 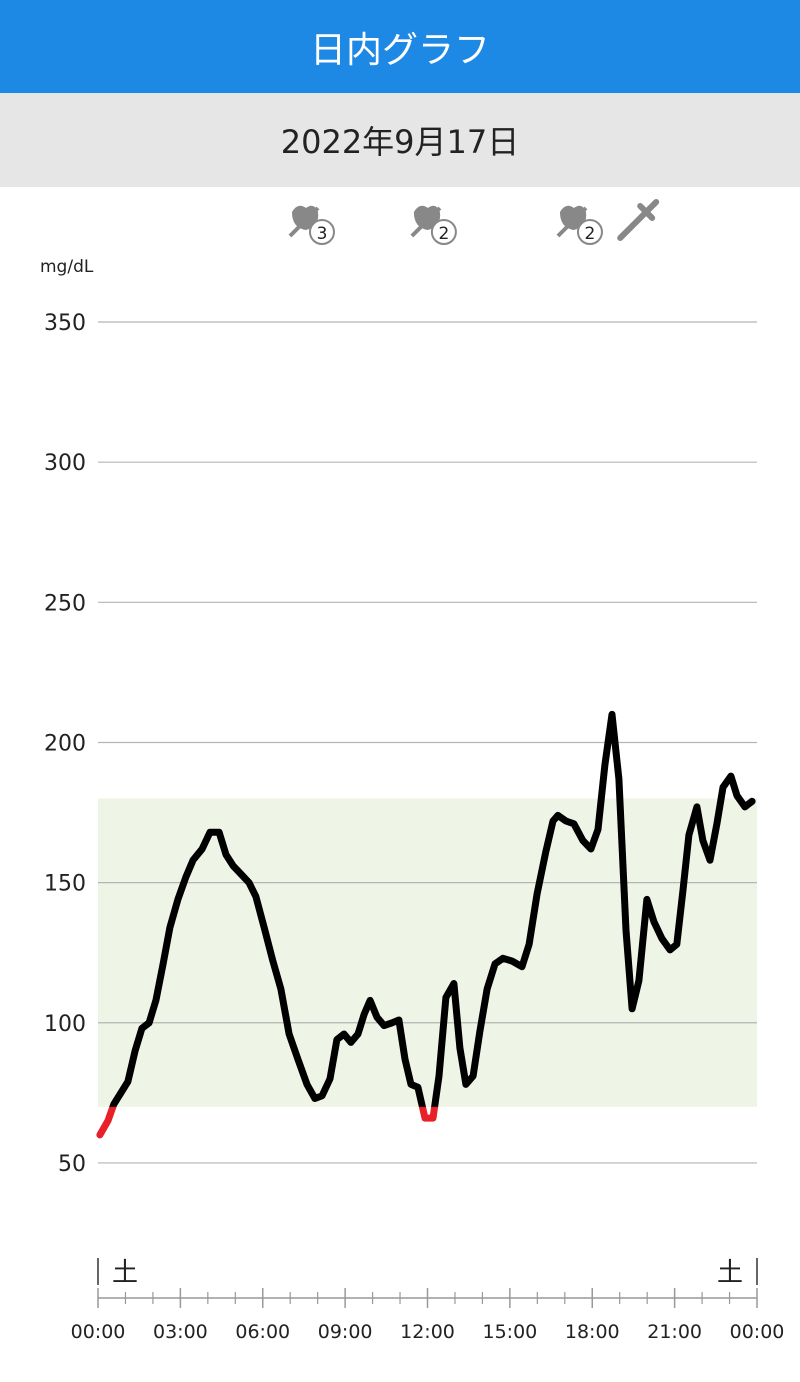 What do you see at coordinates (67, 267) in the screenshot?
I see `y-unit: mg/dL` at bounding box center [67, 267].